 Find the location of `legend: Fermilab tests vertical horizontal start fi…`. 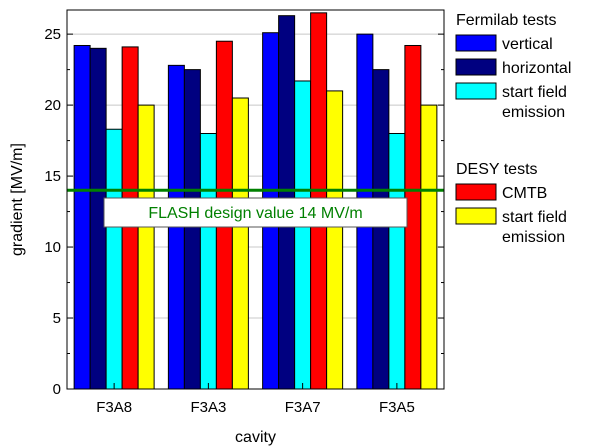

legend: Fermilab tests vertical horizontal start fi… is located at coordinates (513, 129).